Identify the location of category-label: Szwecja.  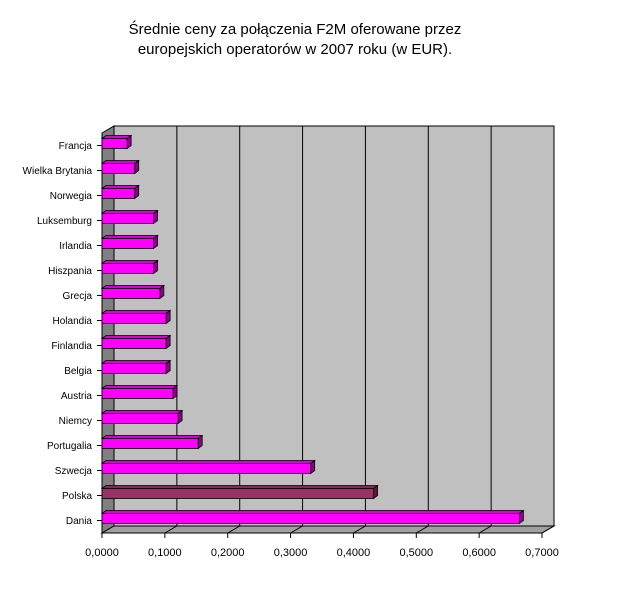
(74, 471).